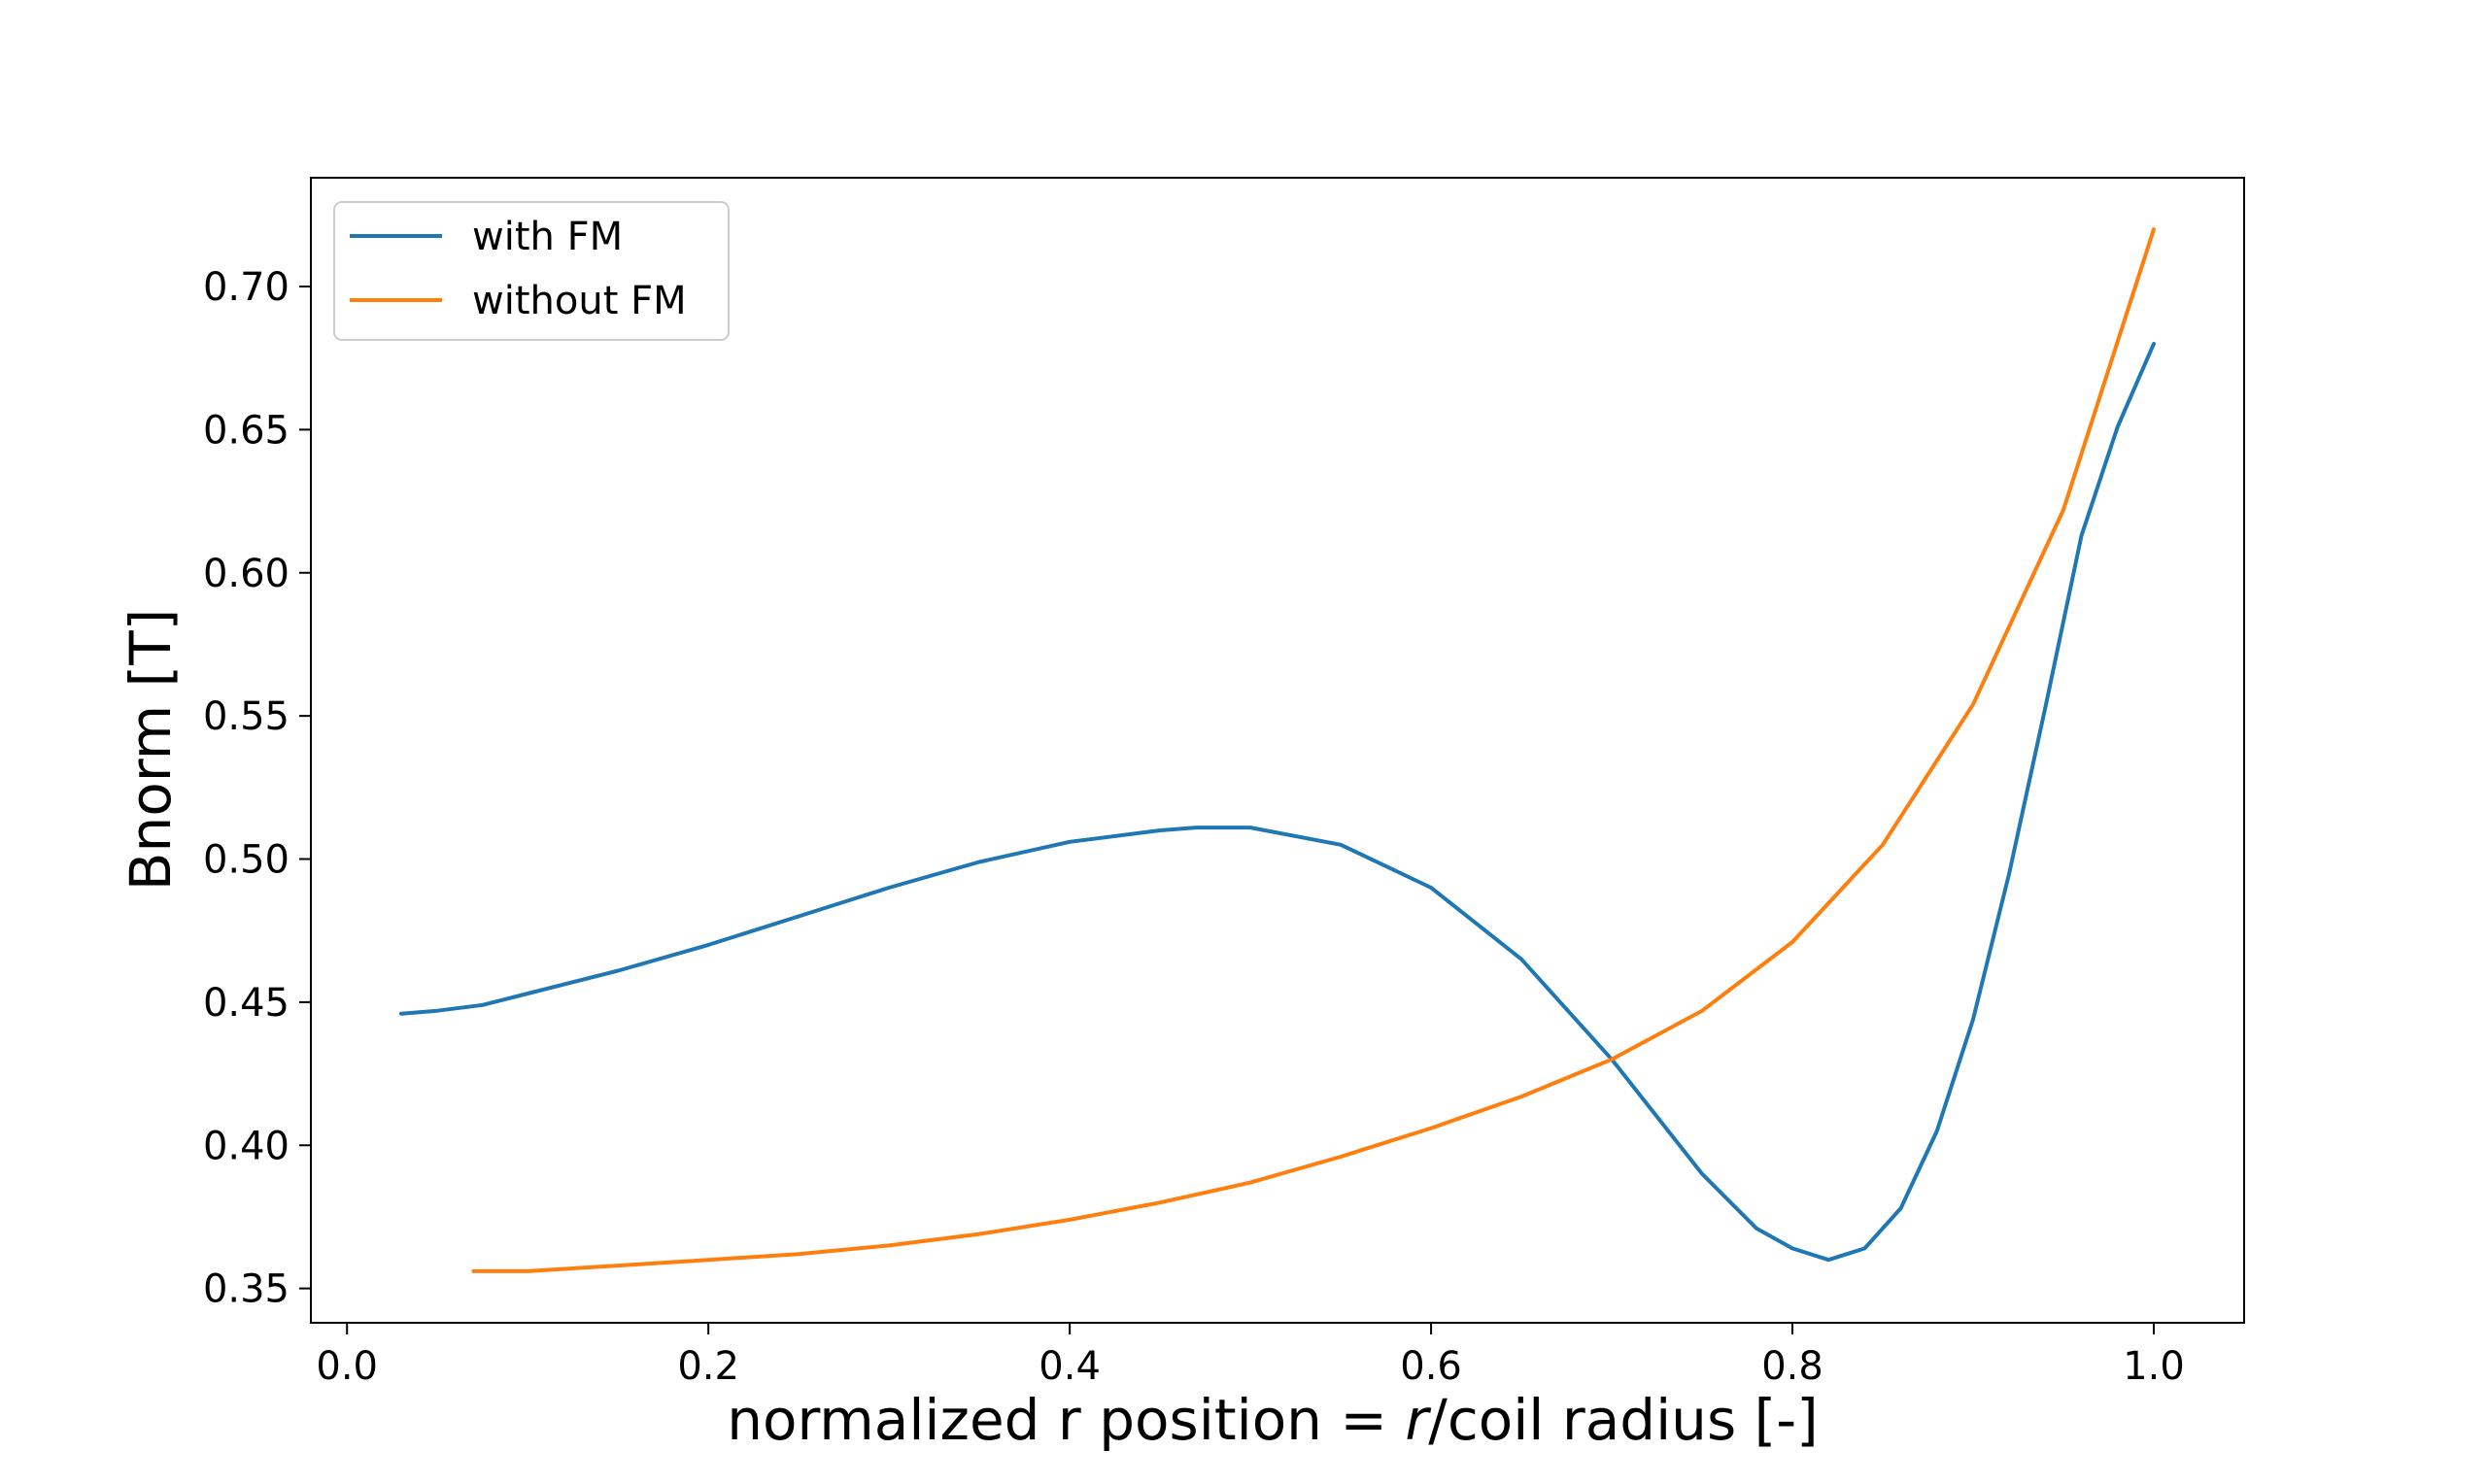 This screenshot has width=2487, height=1484. I want to click on legend-label-without-fm: without FM, so click(579, 301).